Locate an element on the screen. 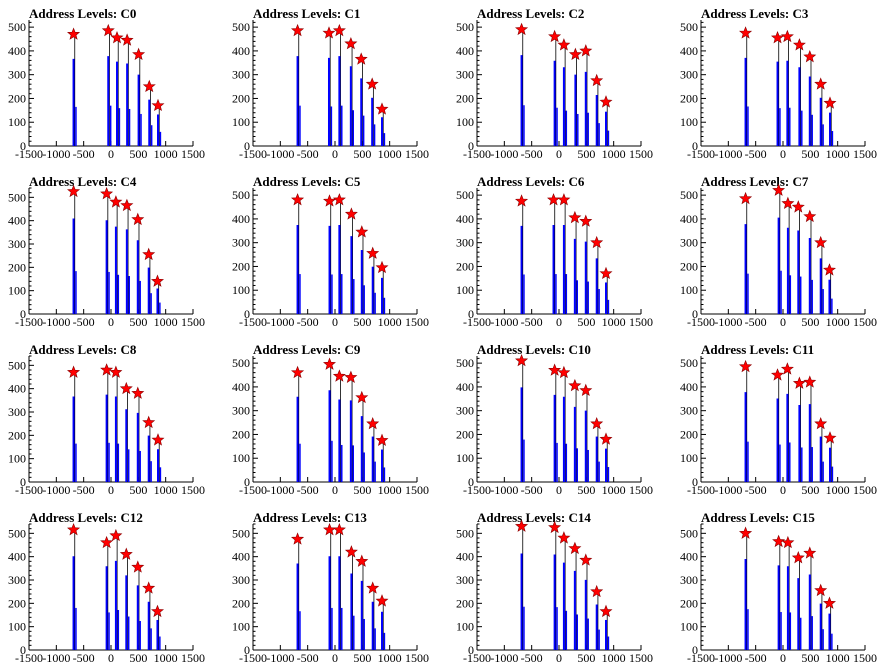 Image resolution: width=896 pixels, height=672 pixels. panel-title: Address Levels: C6 is located at coordinates (531, 181).